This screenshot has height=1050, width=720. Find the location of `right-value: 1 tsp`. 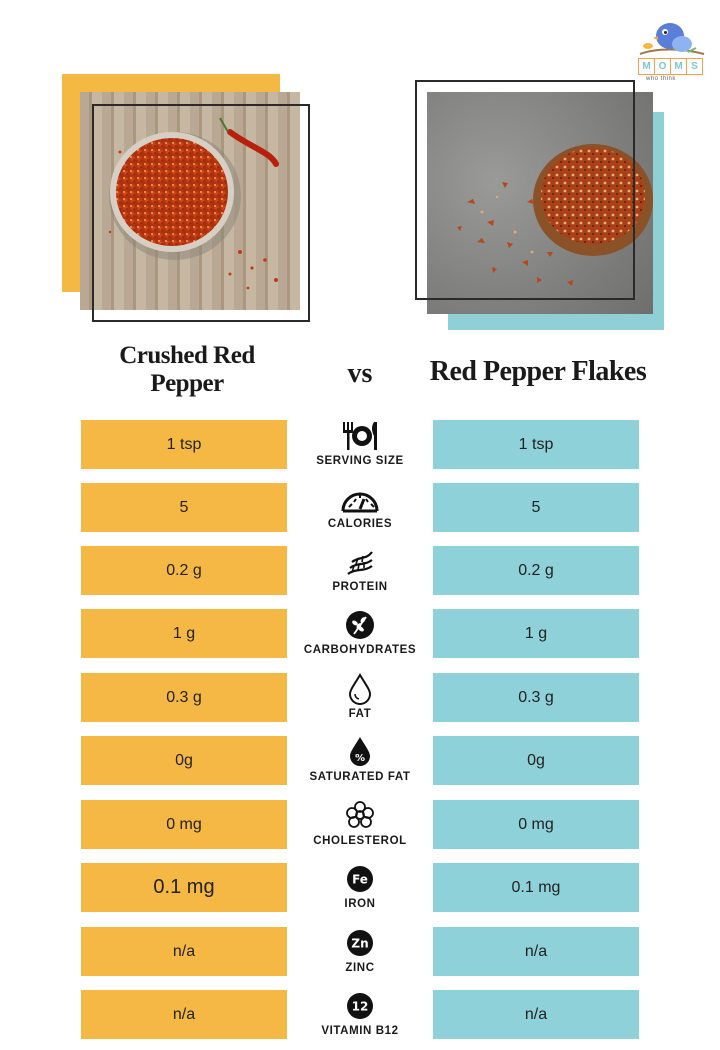

right-value: 1 tsp is located at coordinates (536, 444).